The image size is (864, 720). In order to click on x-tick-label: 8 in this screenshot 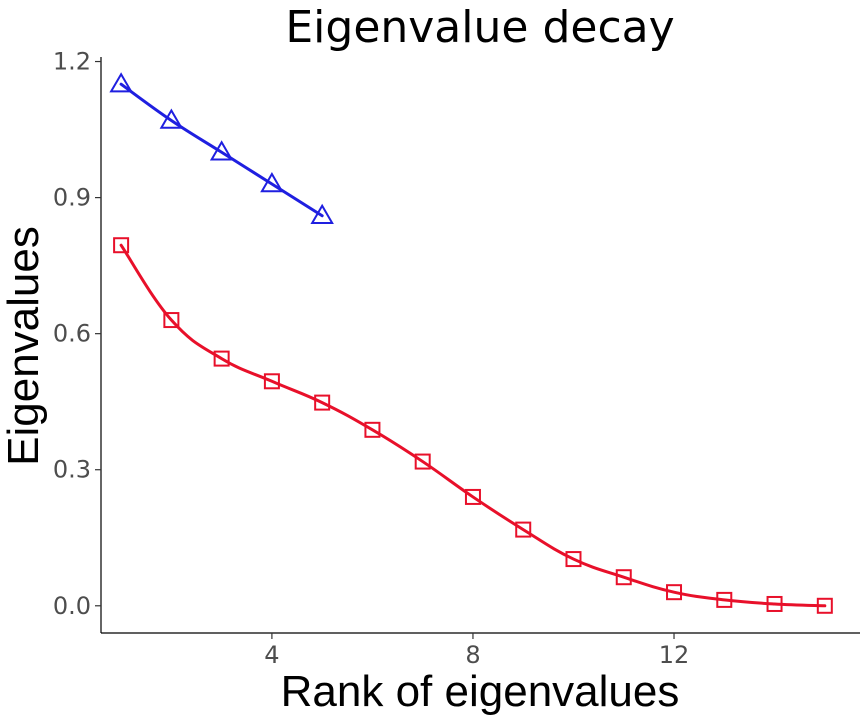, I will do `click(472, 655)`.